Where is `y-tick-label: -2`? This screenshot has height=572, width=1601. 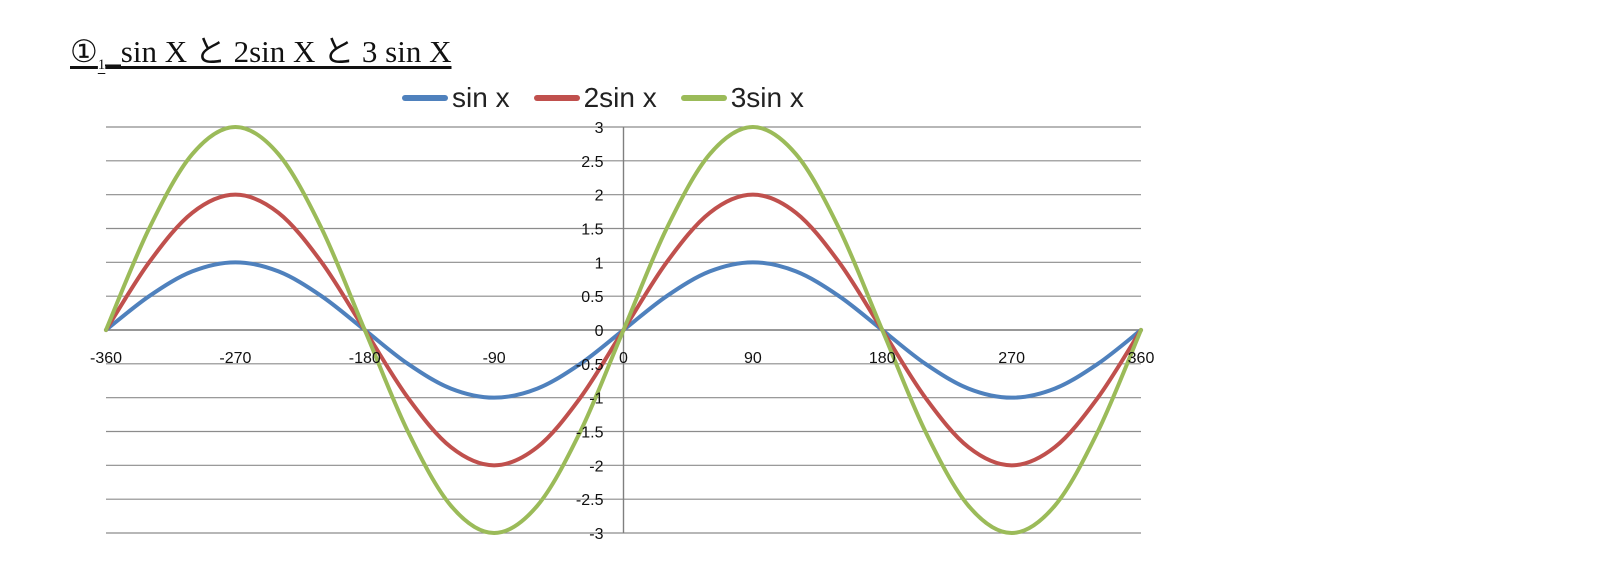 y-tick-label: -2 is located at coordinates (596, 466).